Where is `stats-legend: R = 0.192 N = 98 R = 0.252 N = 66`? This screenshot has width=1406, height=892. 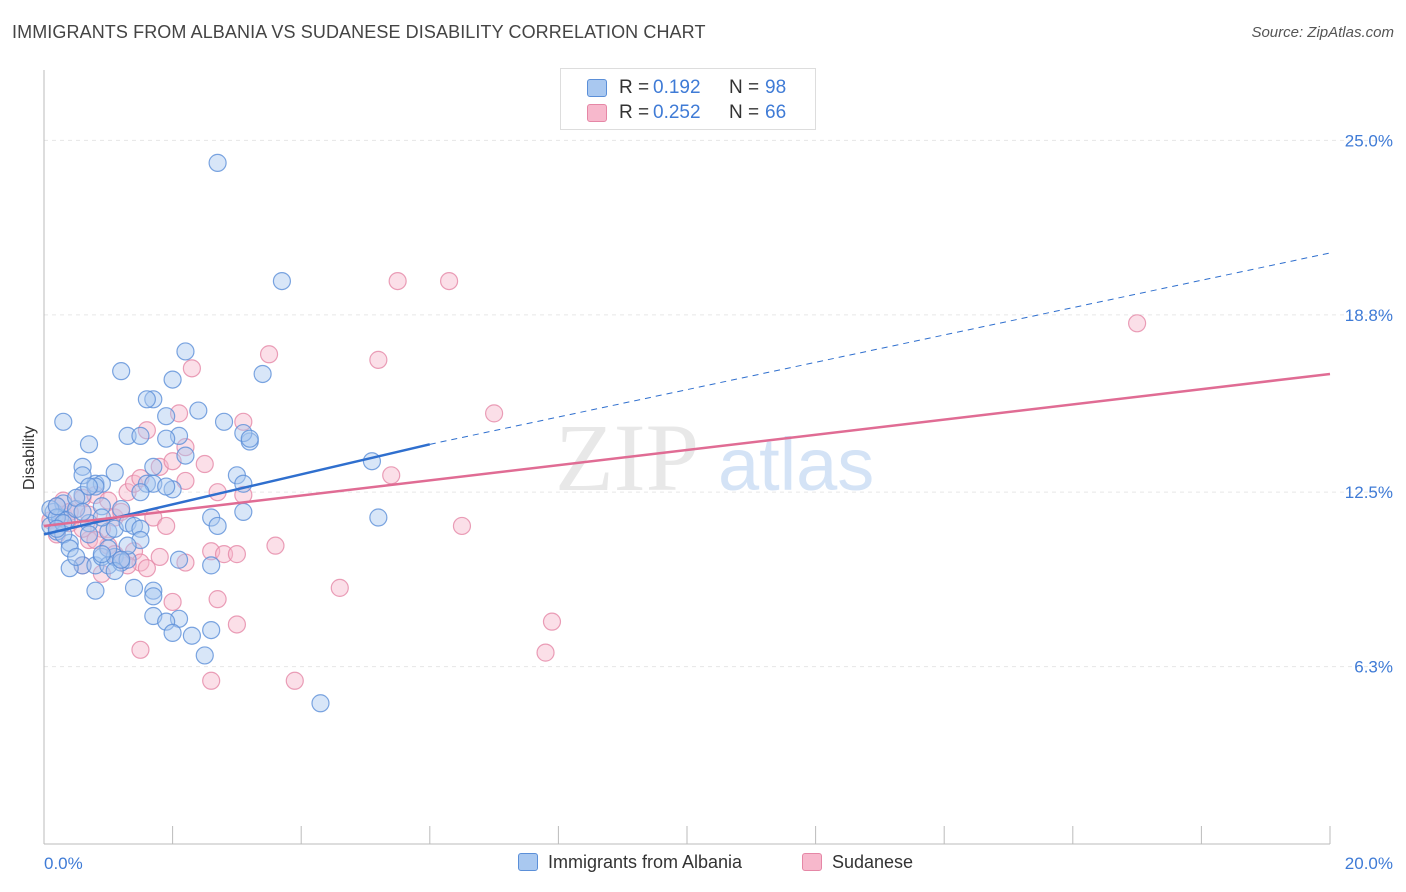
stats-legend: R = 0.192 N = 98 R = 0.252 N = 66 is located at coordinates (688, 99).